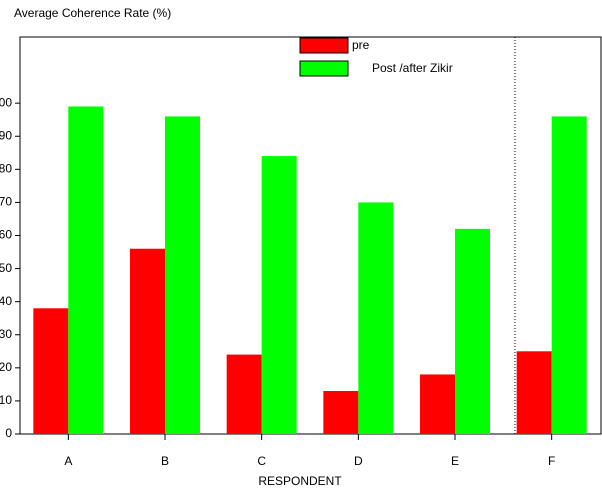  I want to click on x-tick-label: B, so click(165, 461).